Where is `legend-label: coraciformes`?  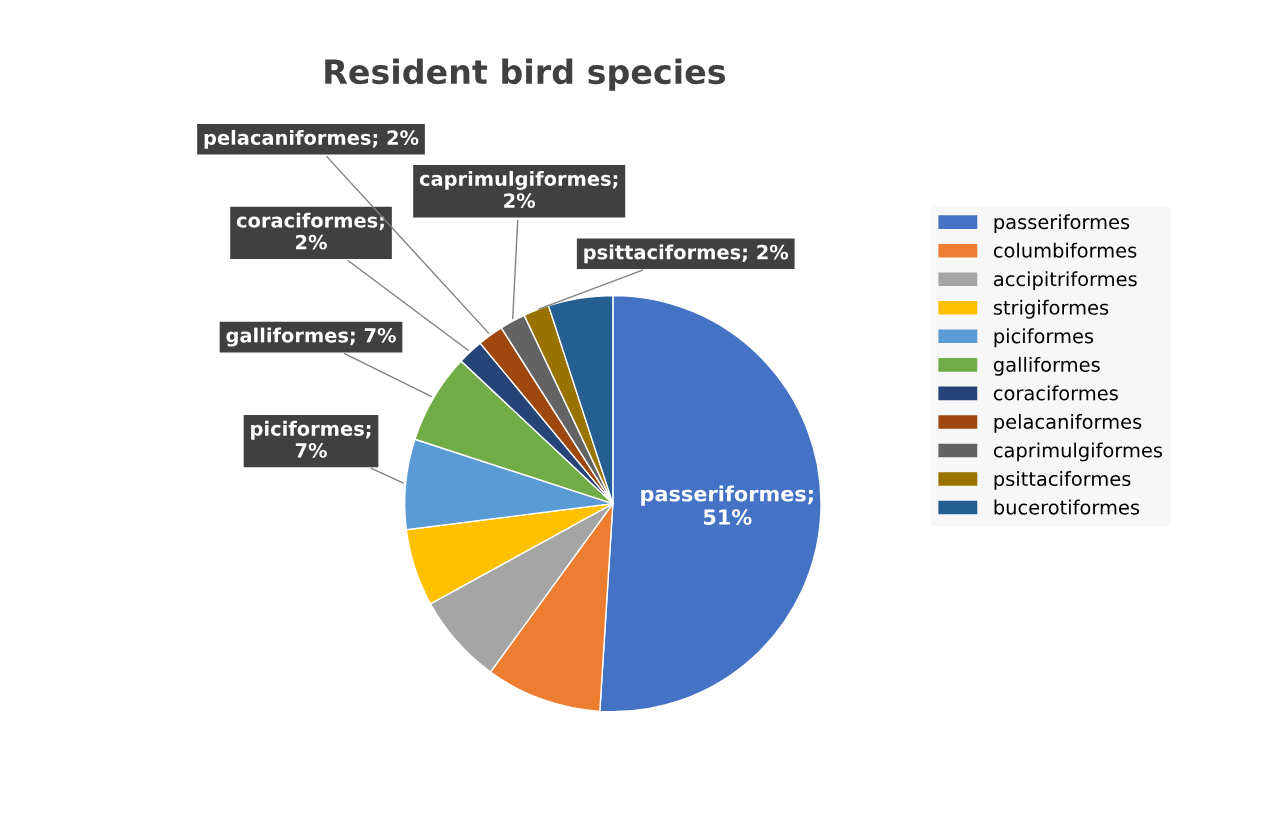 legend-label: coraciformes is located at coordinates (1055, 393).